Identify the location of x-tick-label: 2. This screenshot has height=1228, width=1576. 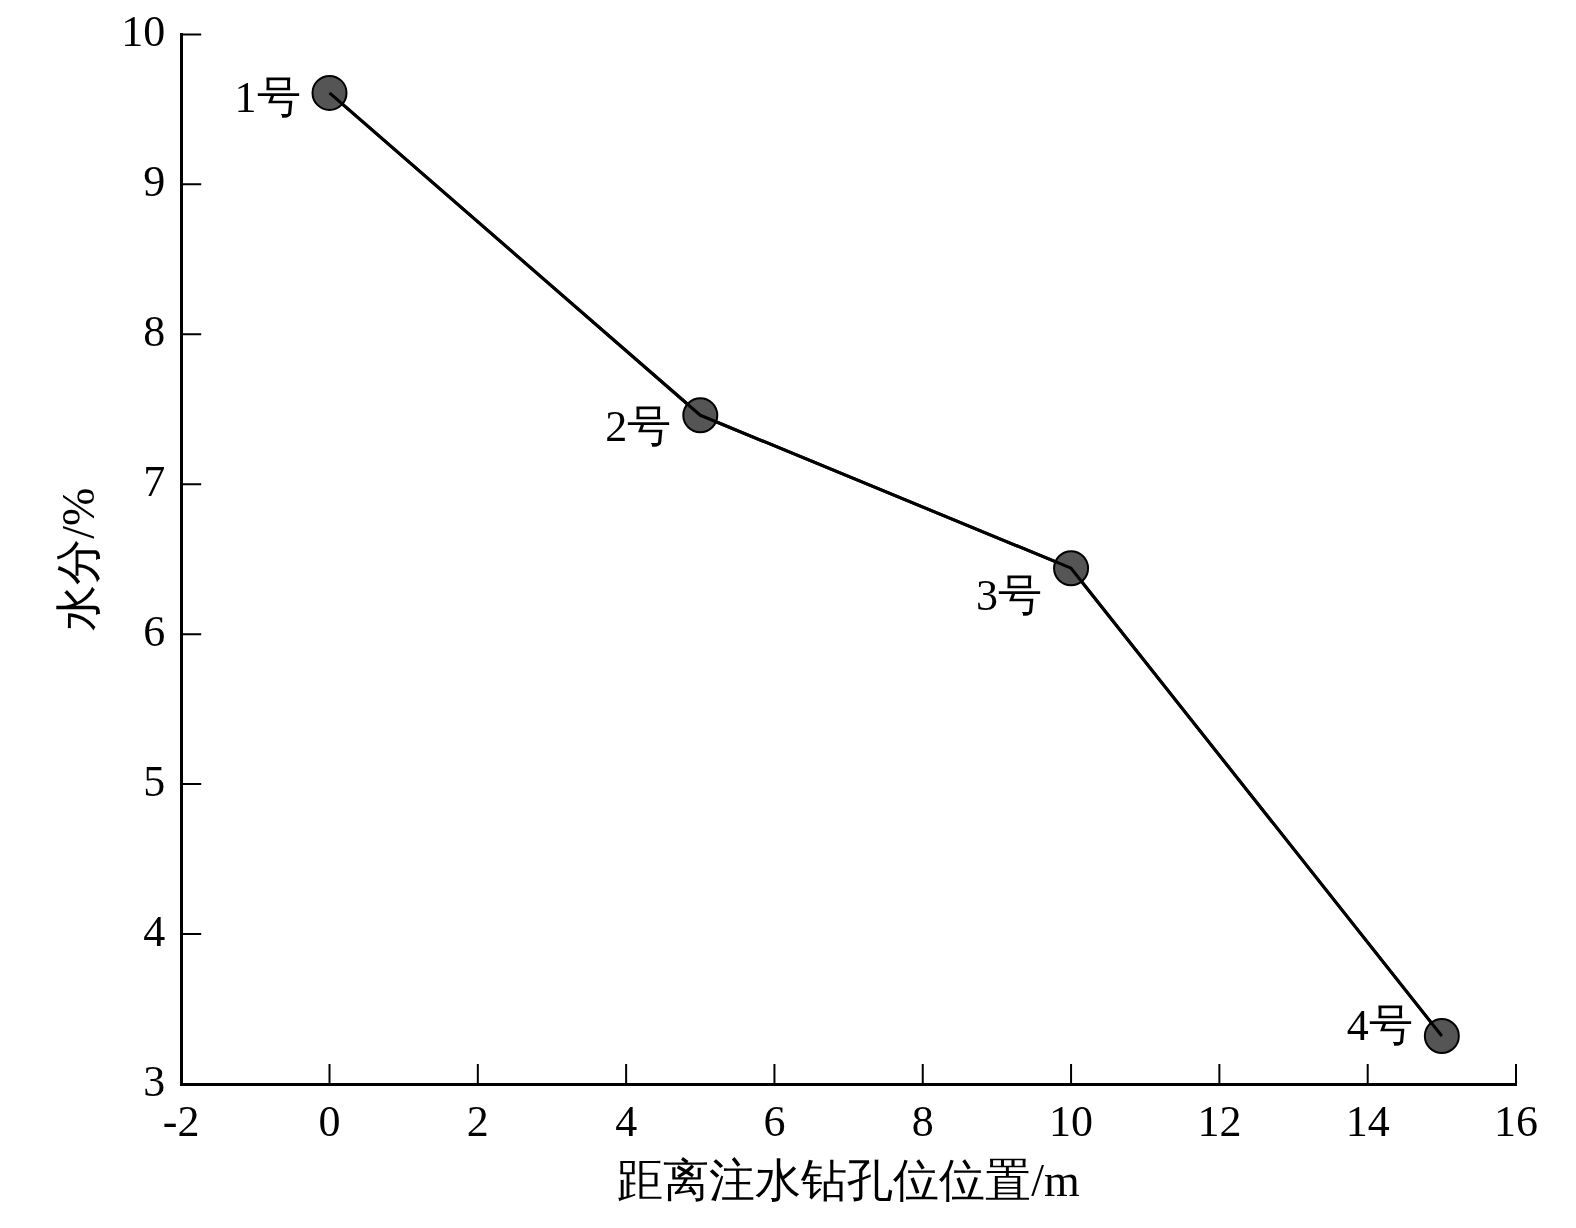
(477, 1121).